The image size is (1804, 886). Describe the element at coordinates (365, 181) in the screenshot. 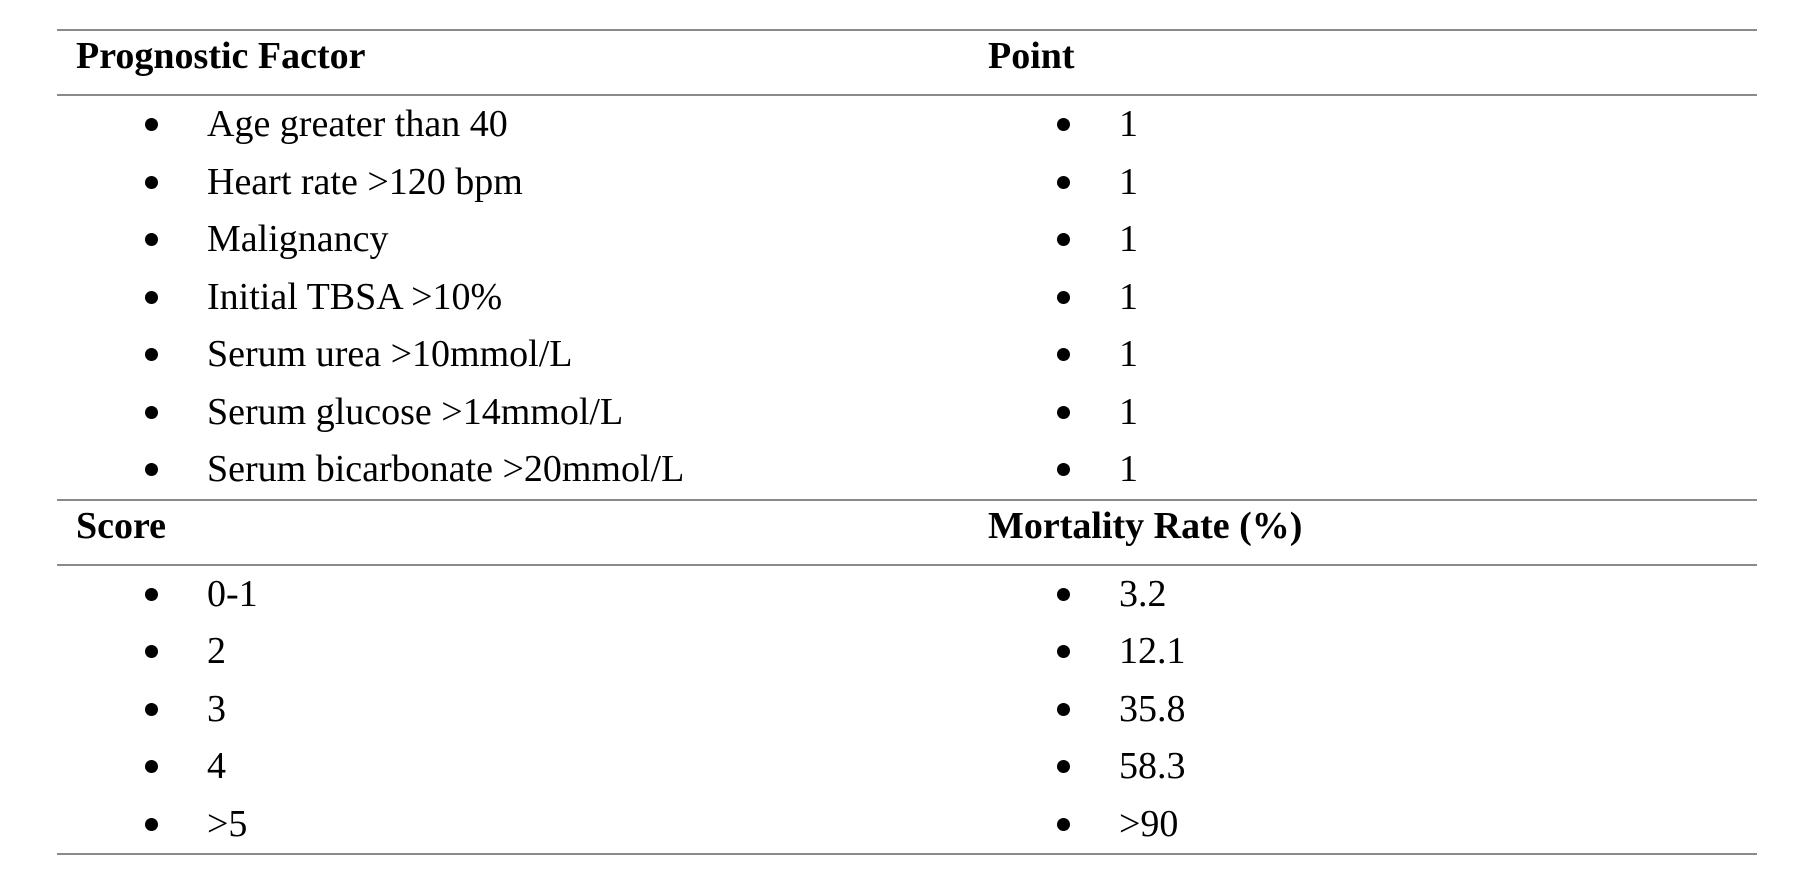

I see `prognostic-factor-cell: Heart rate >120 bpm` at that location.